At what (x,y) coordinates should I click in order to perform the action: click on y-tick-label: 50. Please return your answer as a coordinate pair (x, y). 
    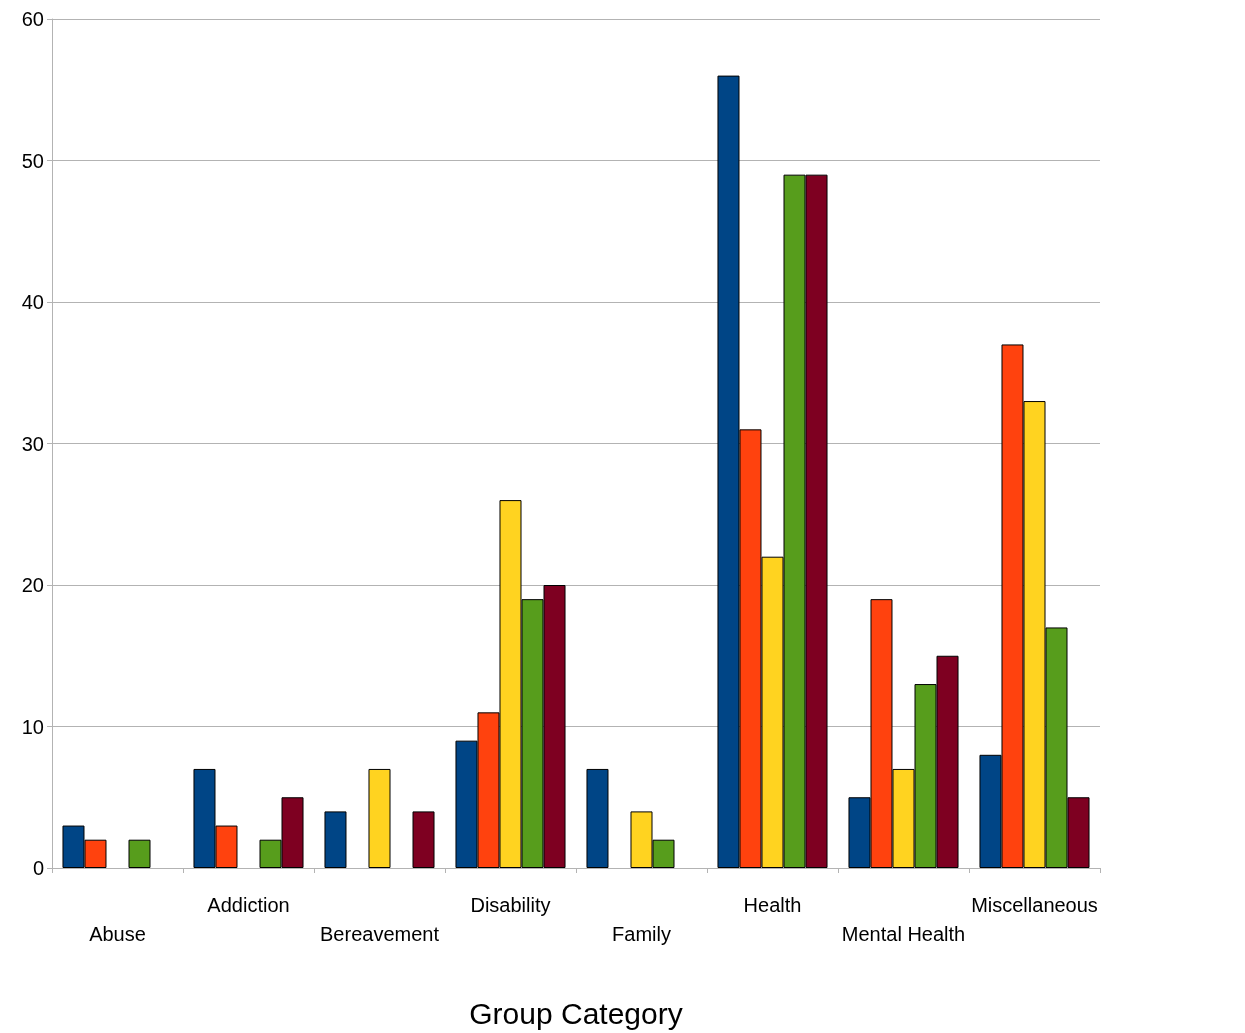
    Looking at the image, I should click on (32, 160).